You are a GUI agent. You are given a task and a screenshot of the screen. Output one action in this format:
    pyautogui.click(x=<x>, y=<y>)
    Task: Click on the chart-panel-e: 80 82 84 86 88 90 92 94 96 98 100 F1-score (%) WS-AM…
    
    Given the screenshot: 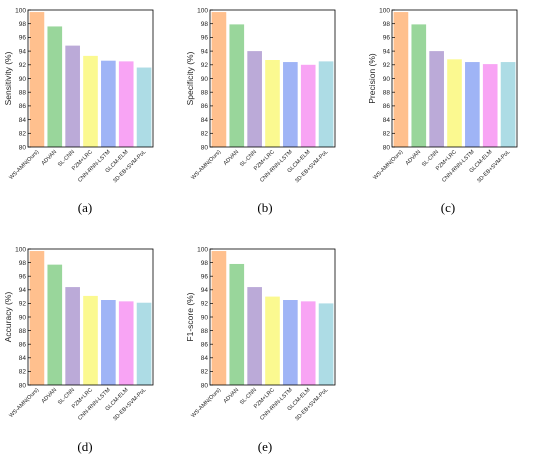 What is the action you would take?
    pyautogui.click(x=260, y=350)
    